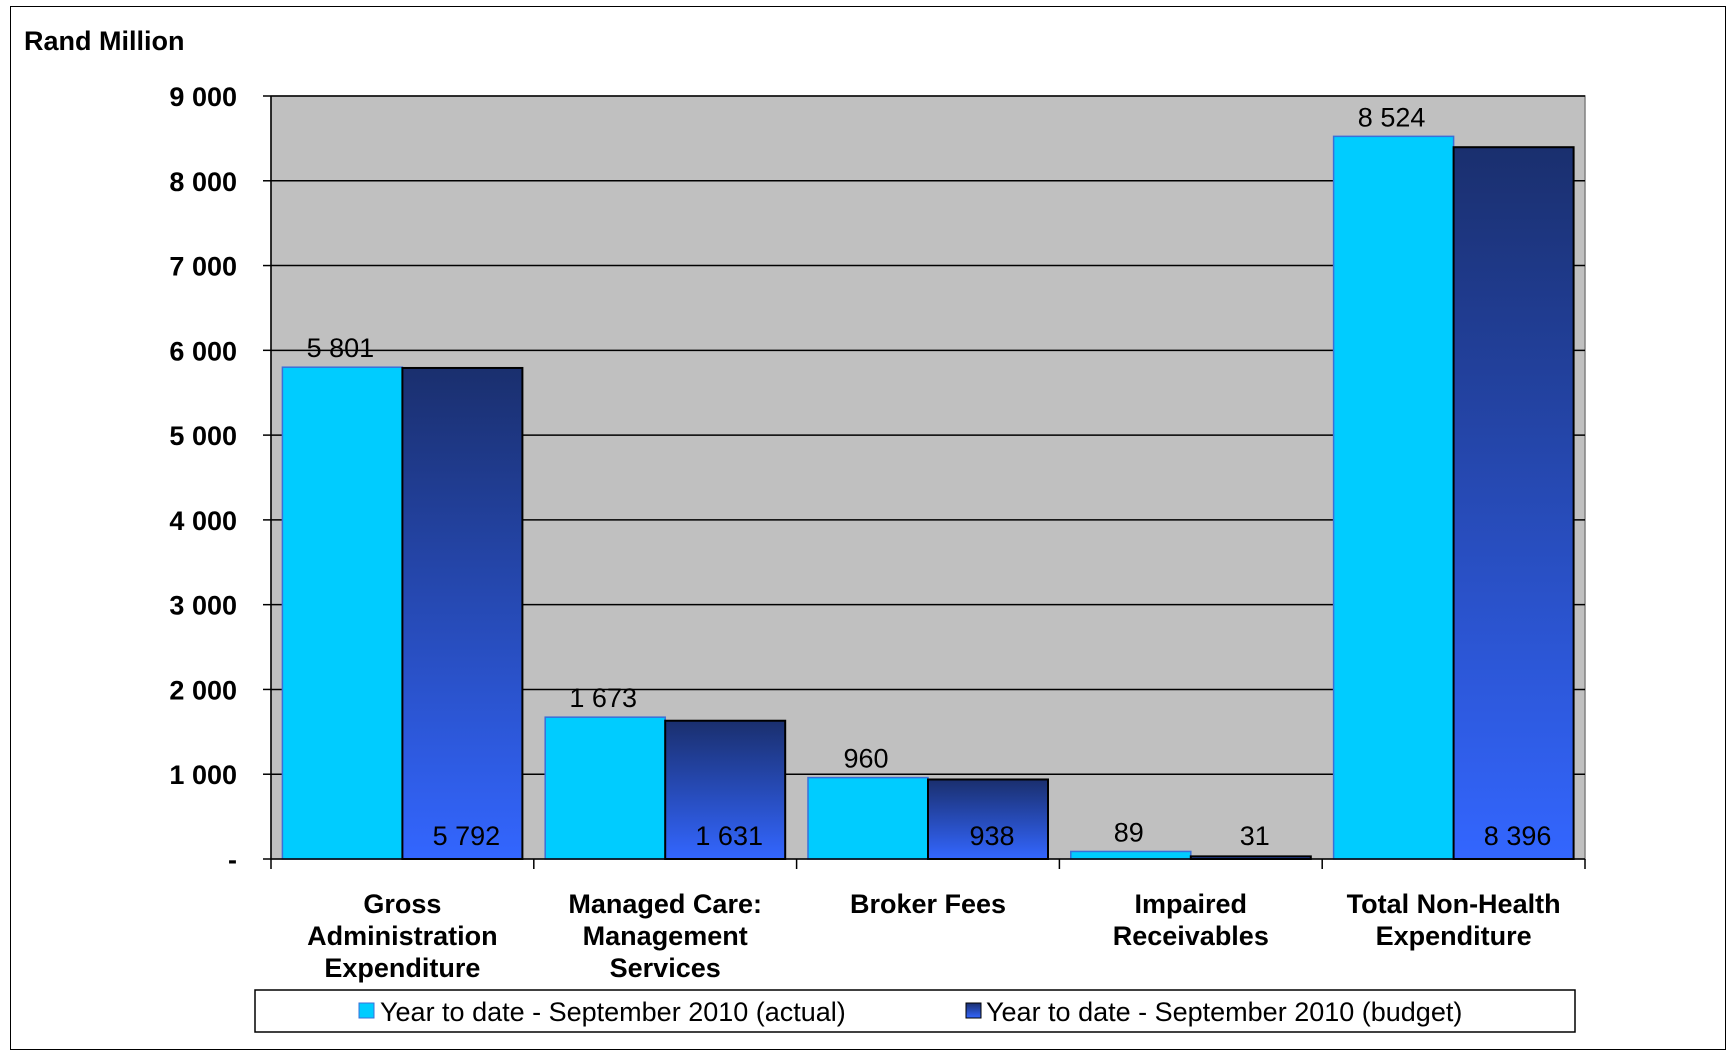 The height and width of the screenshot is (1054, 1730). Describe the element at coordinates (203, 606) in the screenshot. I see `y-tick-label: 3 000` at that location.